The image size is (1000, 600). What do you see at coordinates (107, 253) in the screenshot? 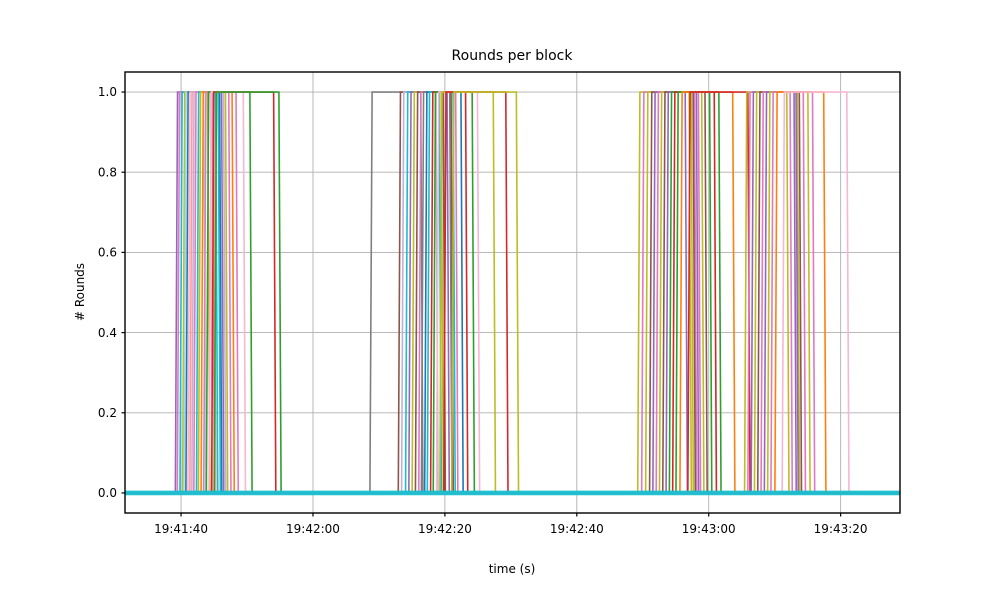
I see `y-tick-label: 0.6` at bounding box center [107, 253].